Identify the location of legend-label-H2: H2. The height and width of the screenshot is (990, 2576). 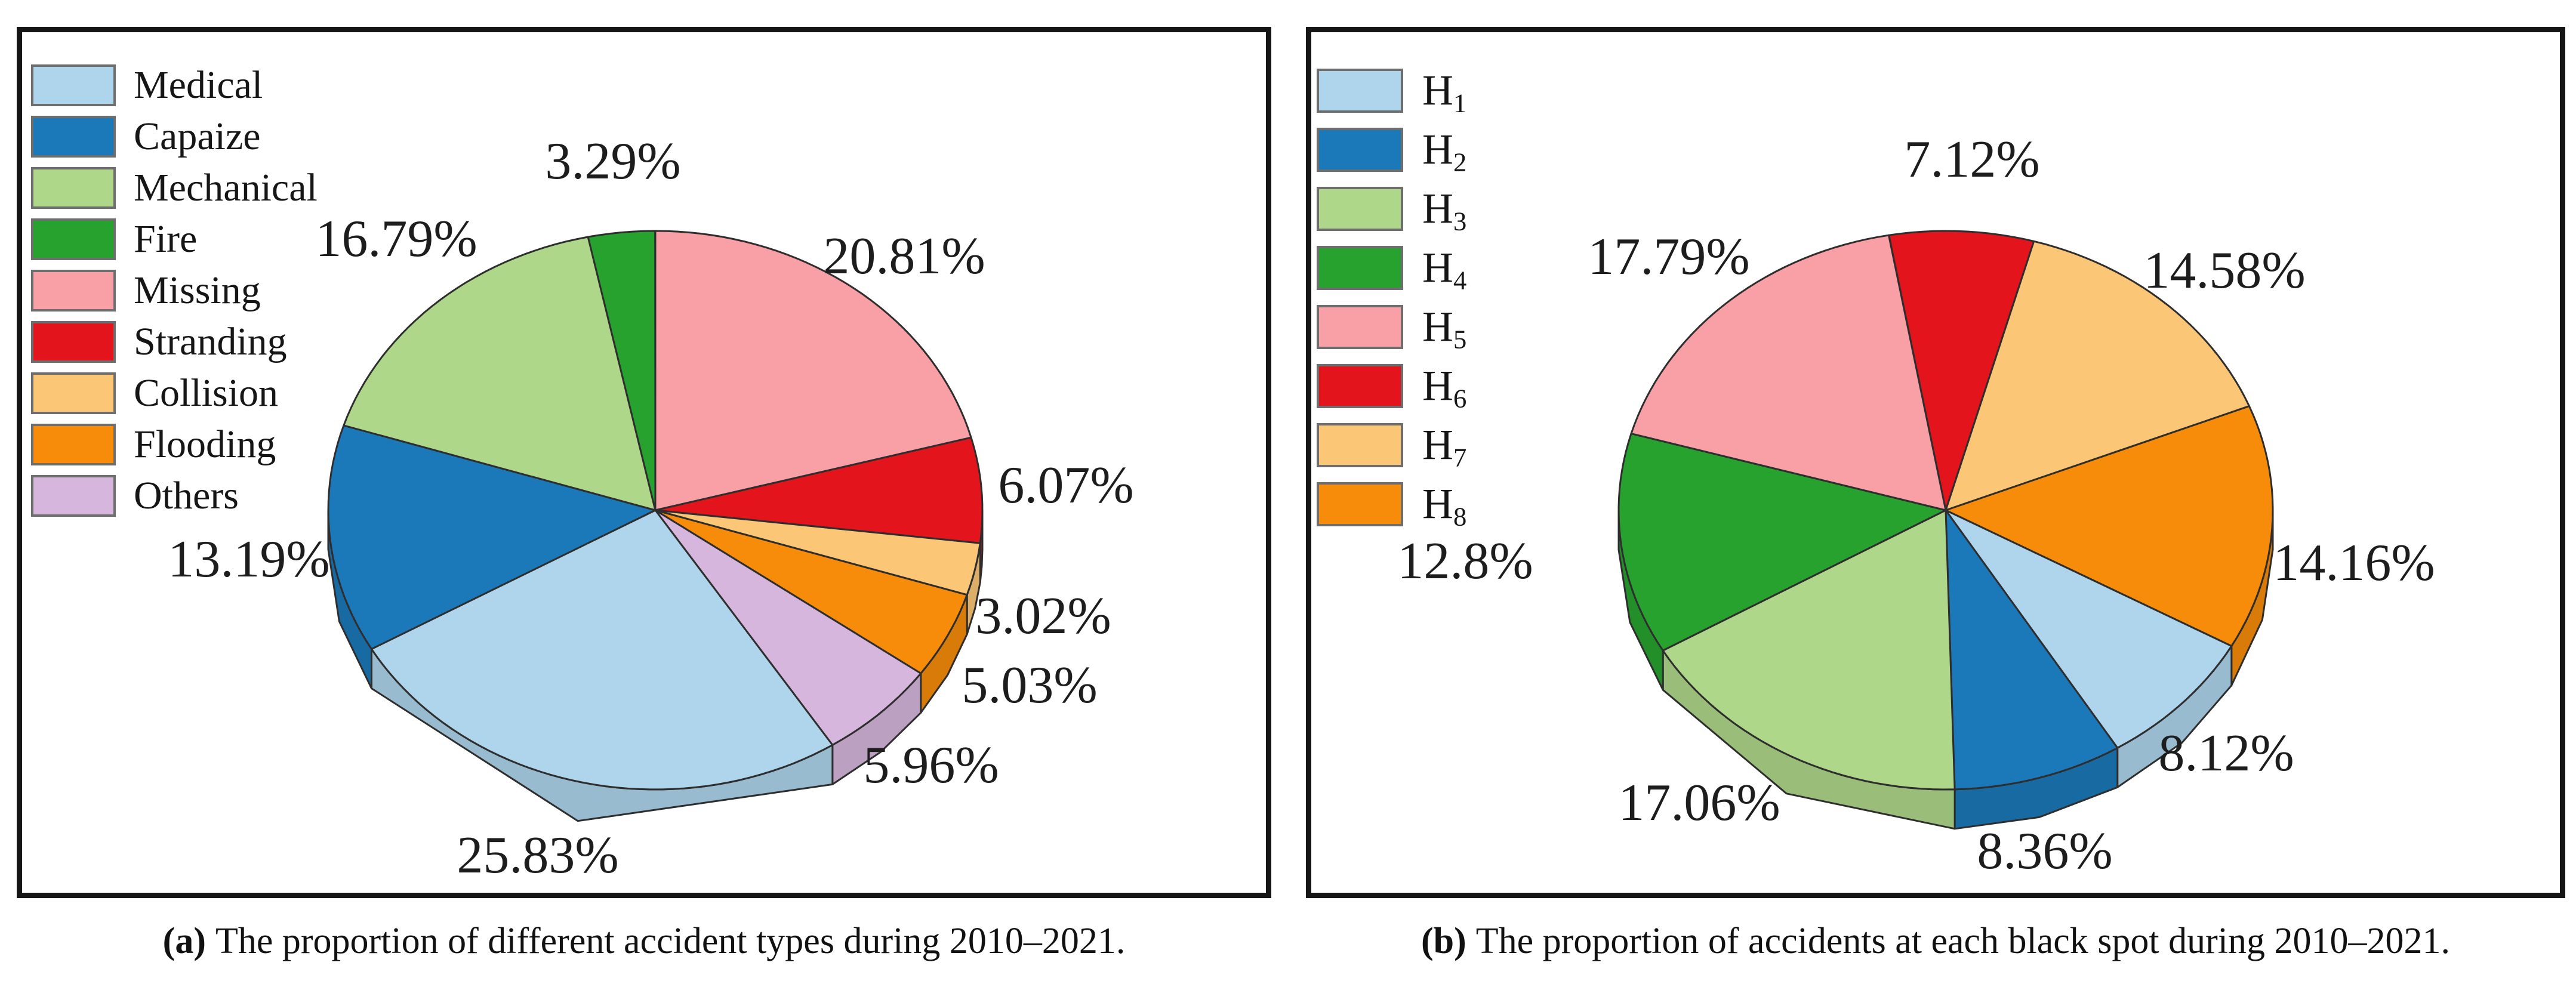
(1444, 151).